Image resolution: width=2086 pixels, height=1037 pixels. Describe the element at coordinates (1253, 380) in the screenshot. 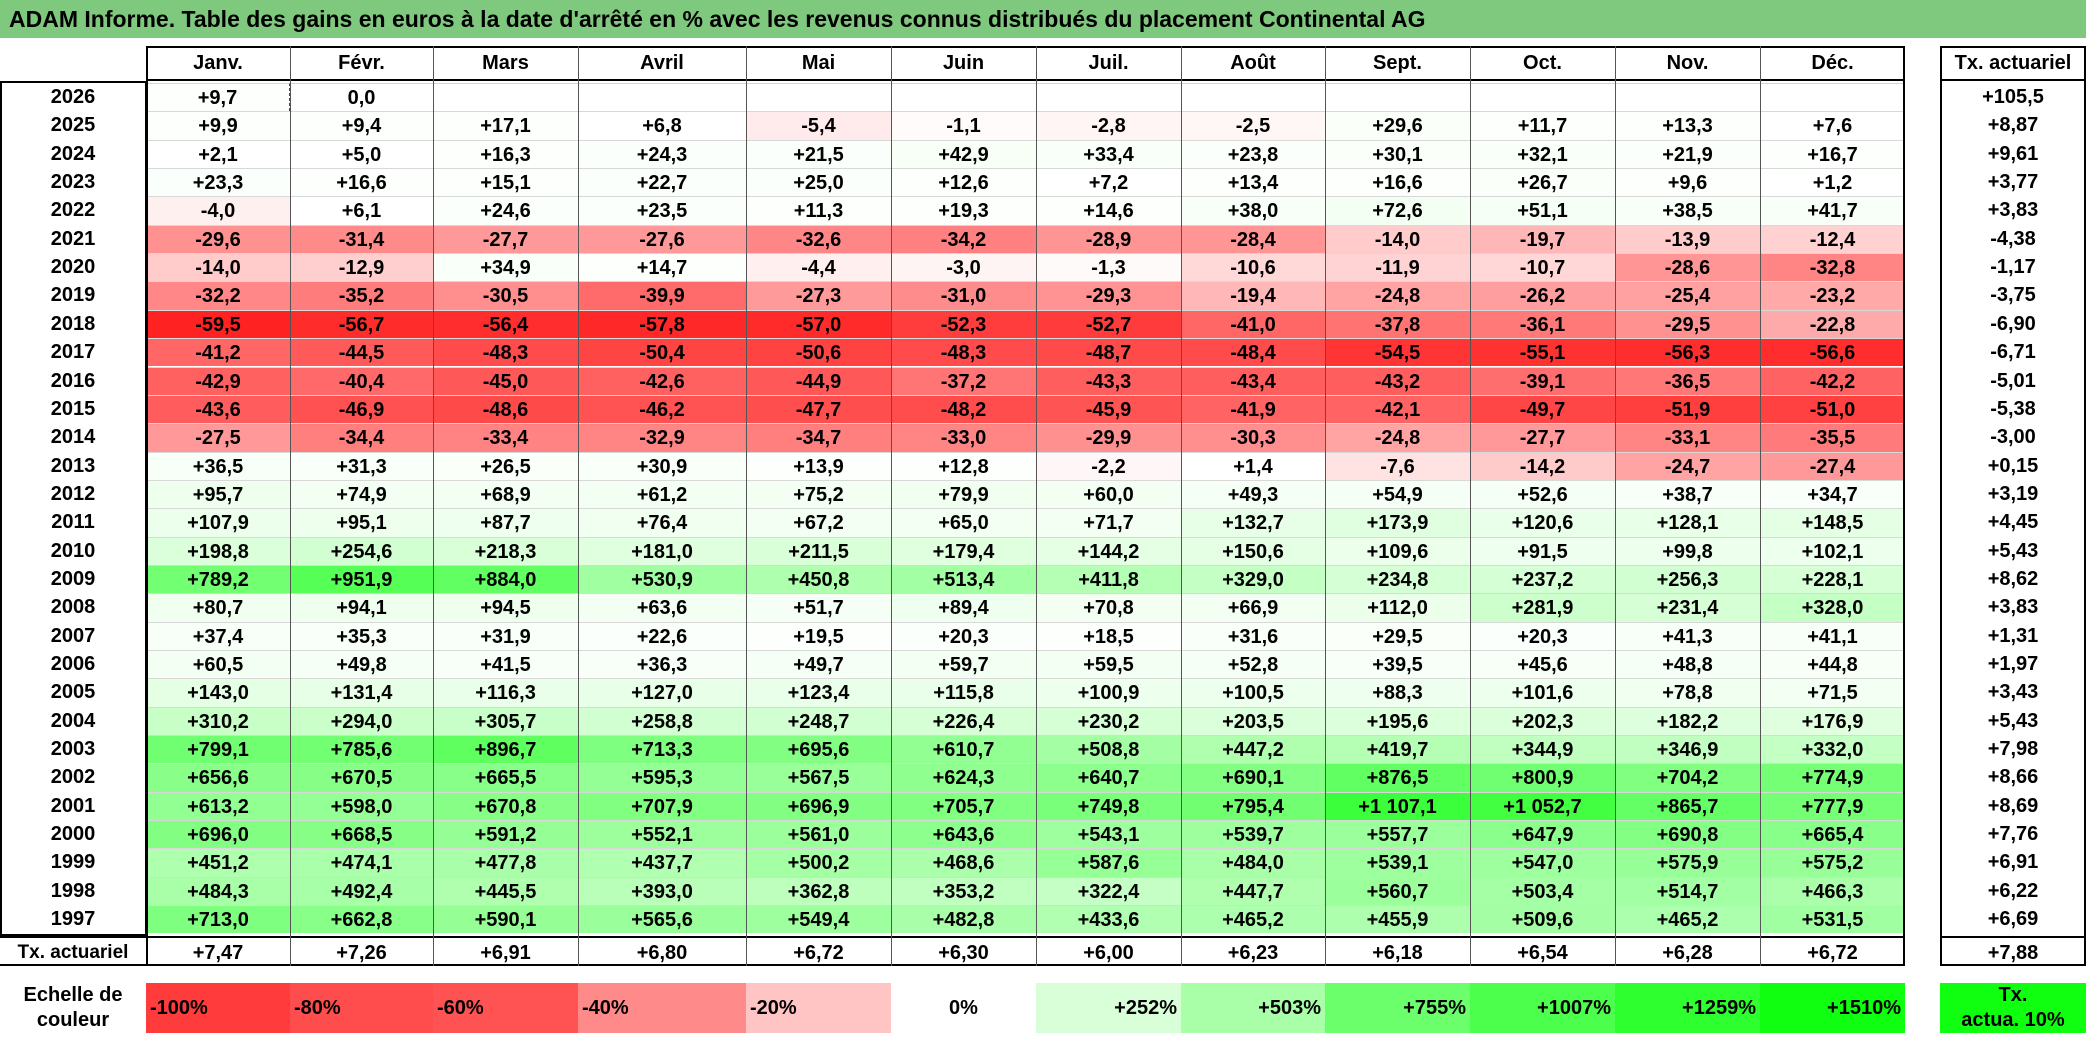

I see `table-cell: -43,4` at that location.